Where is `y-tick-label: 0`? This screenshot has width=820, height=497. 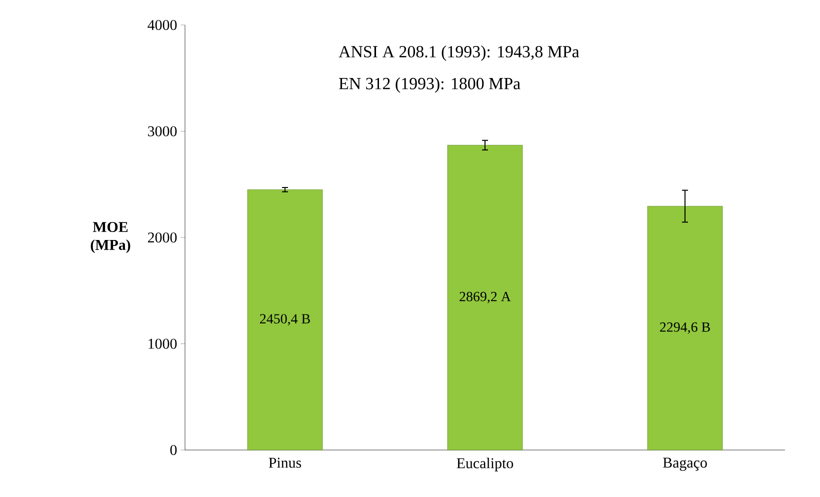
y-tick-label: 0 is located at coordinates (173, 450).